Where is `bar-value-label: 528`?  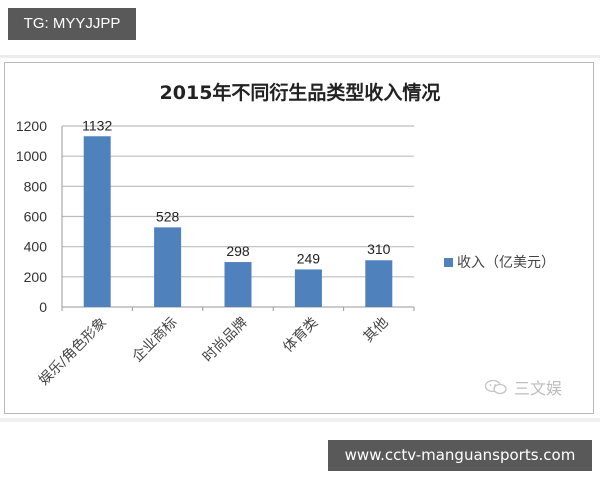 bar-value-label: 528 is located at coordinates (168, 216).